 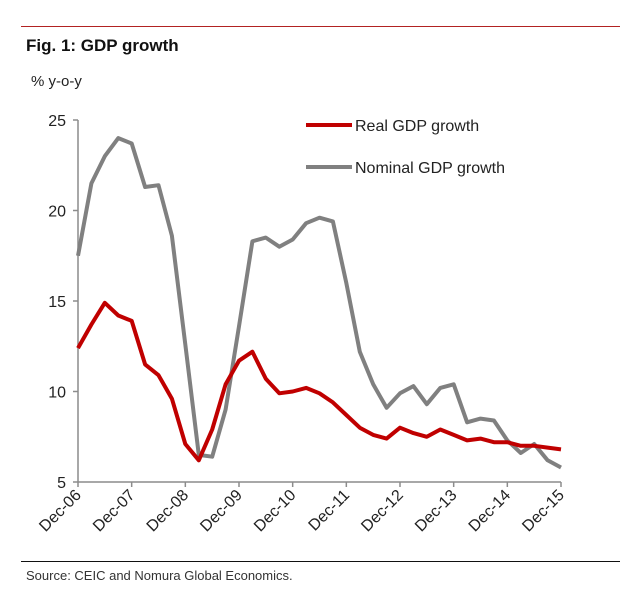 What do you see at coordinates (102, 45) in the screenshot?
I see `figure-title: Fig. 1: GDP growth` at bounding box center [102, 45].